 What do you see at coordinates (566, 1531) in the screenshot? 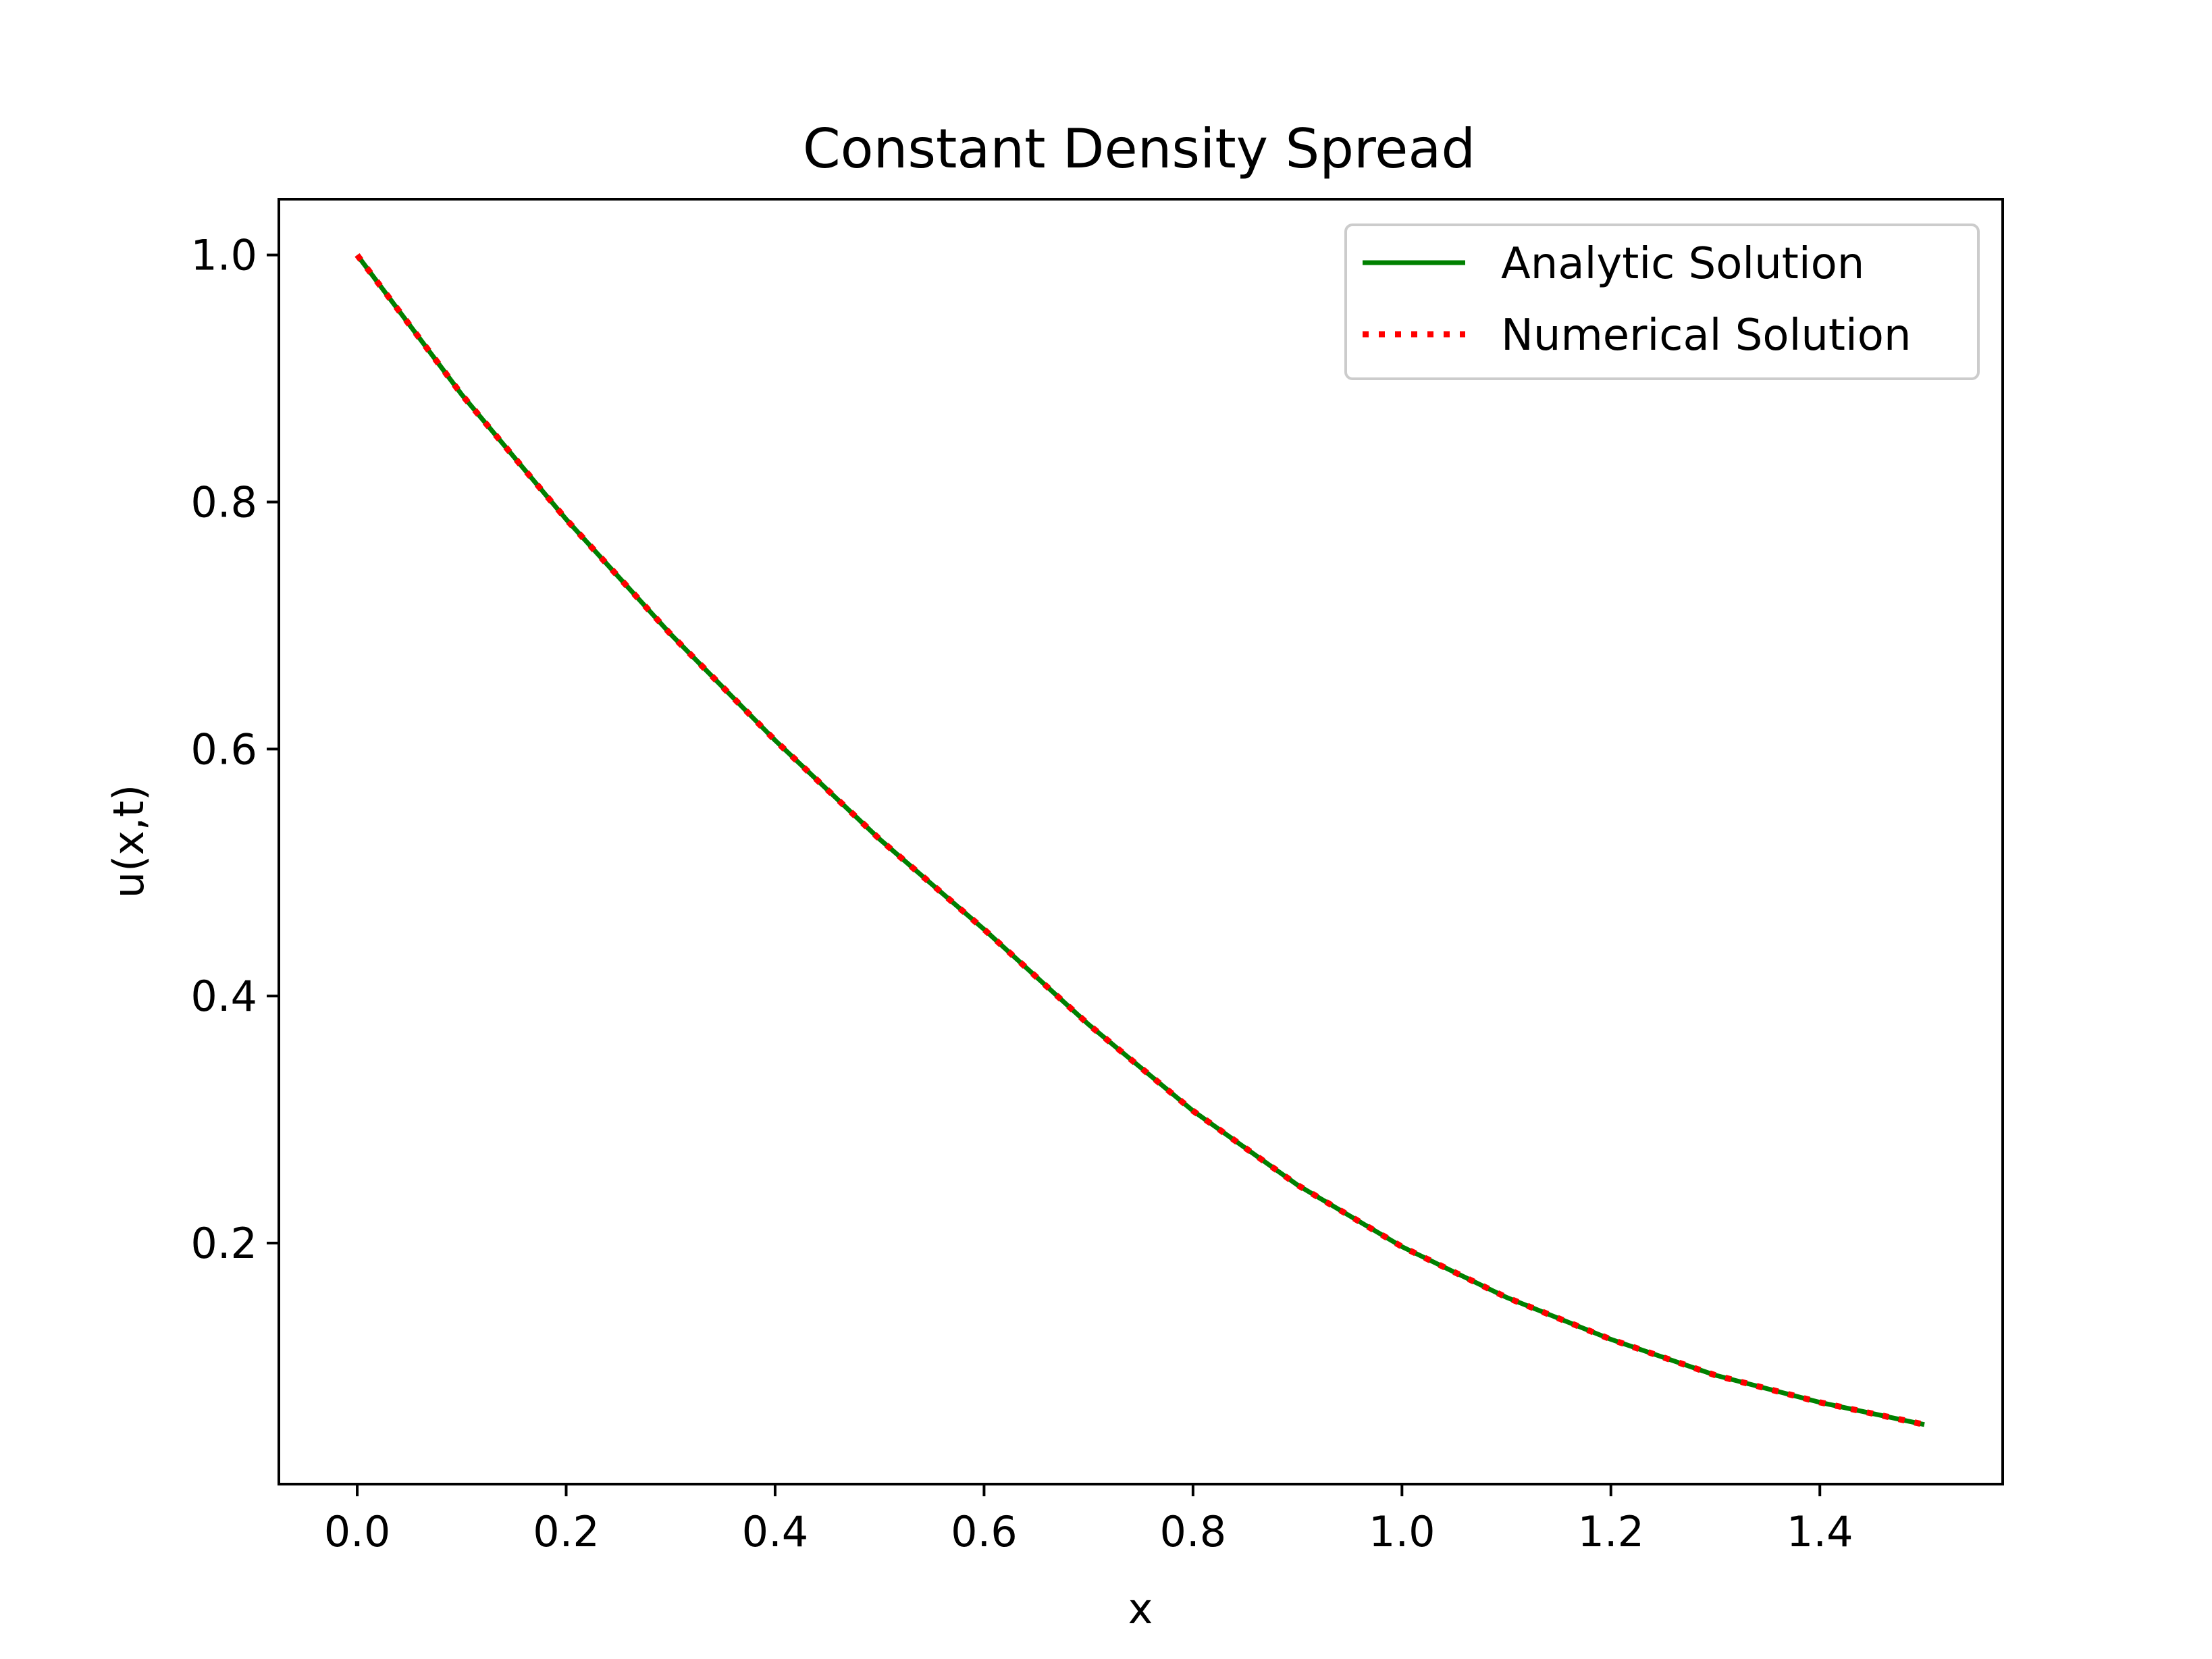
I see `x-tick-label: 0.2` at bounding box center [566, 1531].